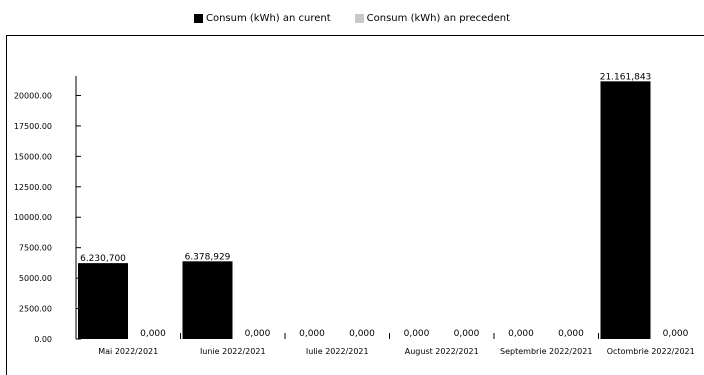 Image resolution: width=704 pixels, height=375 pixels. What do you see at coordinates (208, 257) in the screenshot?
I see `data-label-current: 6.378,929` at bounding box center [208, 257].